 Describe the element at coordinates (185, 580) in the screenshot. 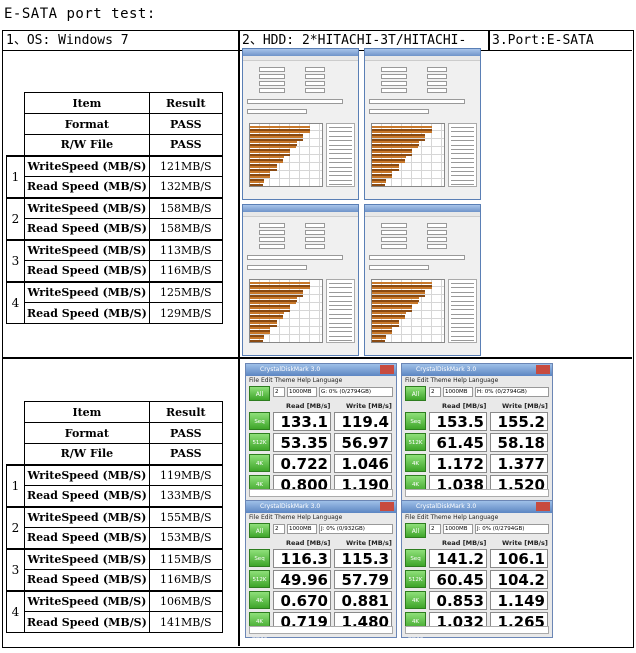

I see `read-speed-value: 116MB/S` at that location.